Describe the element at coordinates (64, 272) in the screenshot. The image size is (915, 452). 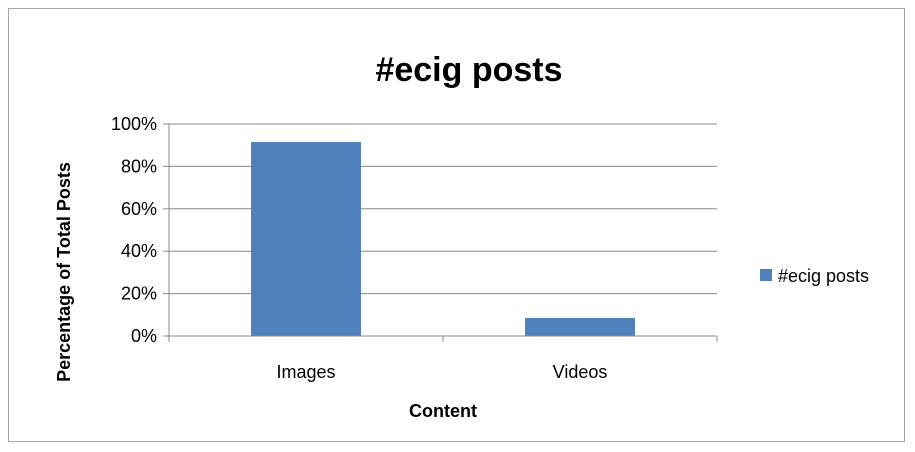
I see `y-axis-title: Percentage of Total Posts` at that location.